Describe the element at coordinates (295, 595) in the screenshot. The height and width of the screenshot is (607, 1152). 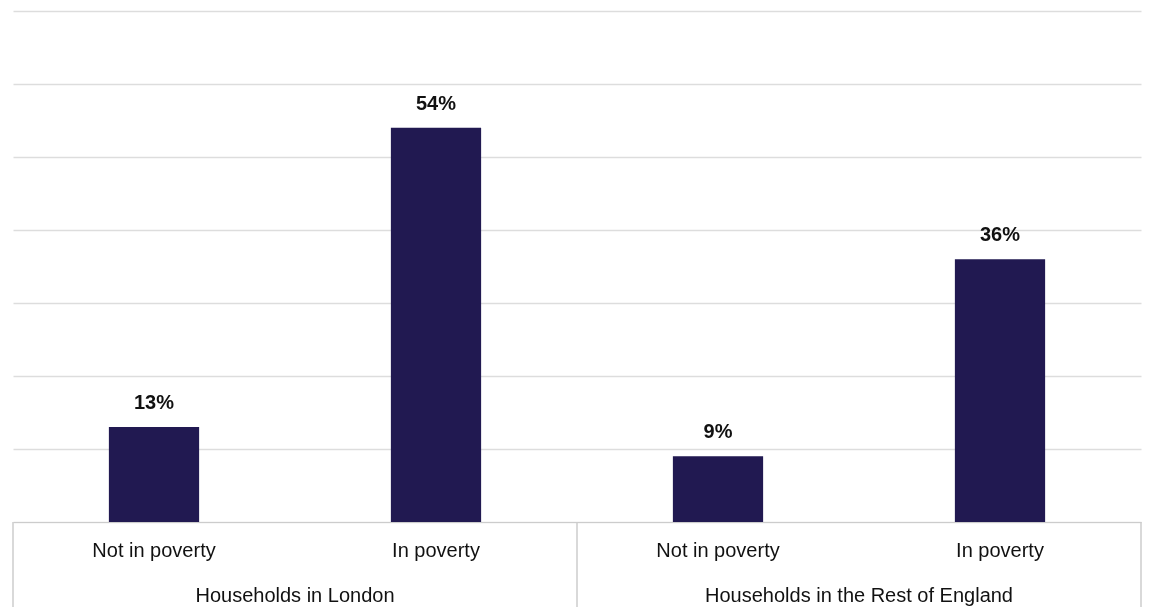
I see `text: Households in London` at that location.